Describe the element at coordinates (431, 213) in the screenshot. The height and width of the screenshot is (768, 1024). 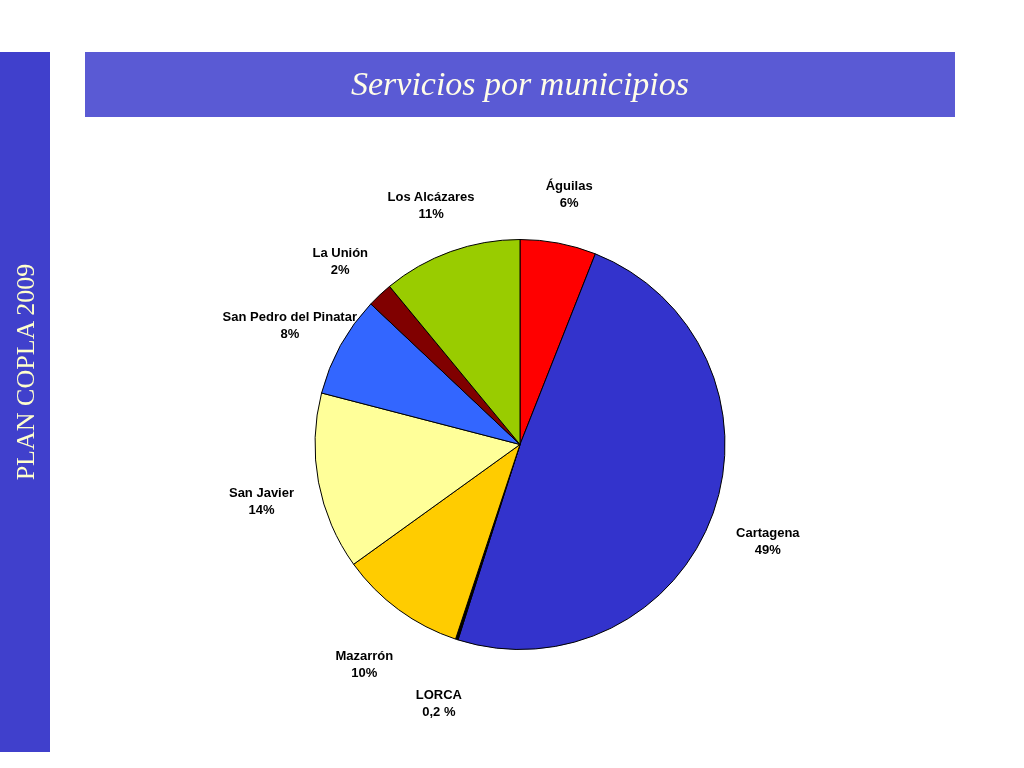
I see `data-label: 11%` at that location.